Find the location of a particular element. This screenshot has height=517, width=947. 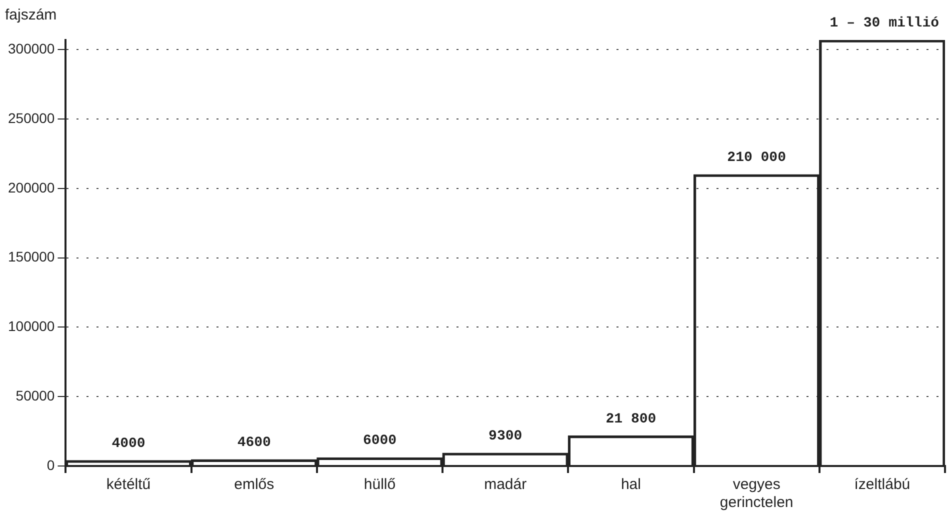

x-tick-label: vegyes gerinctelen is located at coordinates (757, 494).